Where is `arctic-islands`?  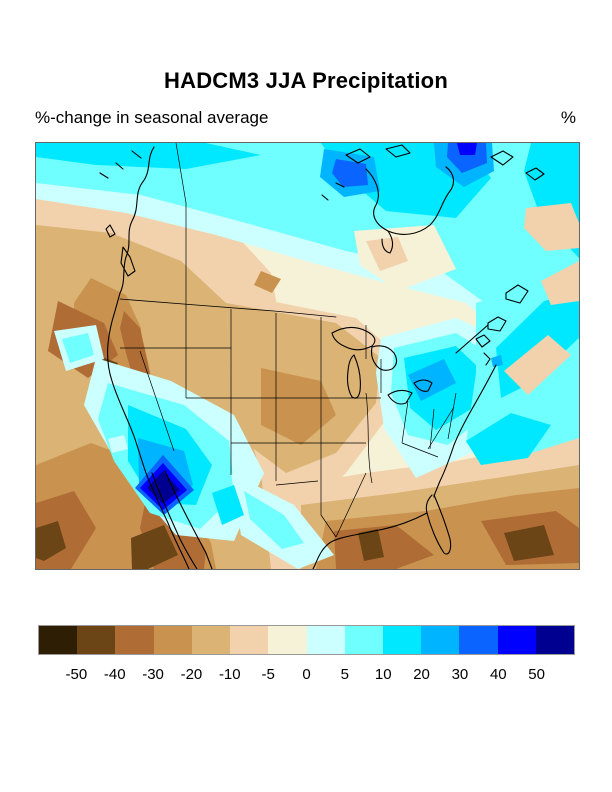 arctic-islands is located at coordinates (433, 172).